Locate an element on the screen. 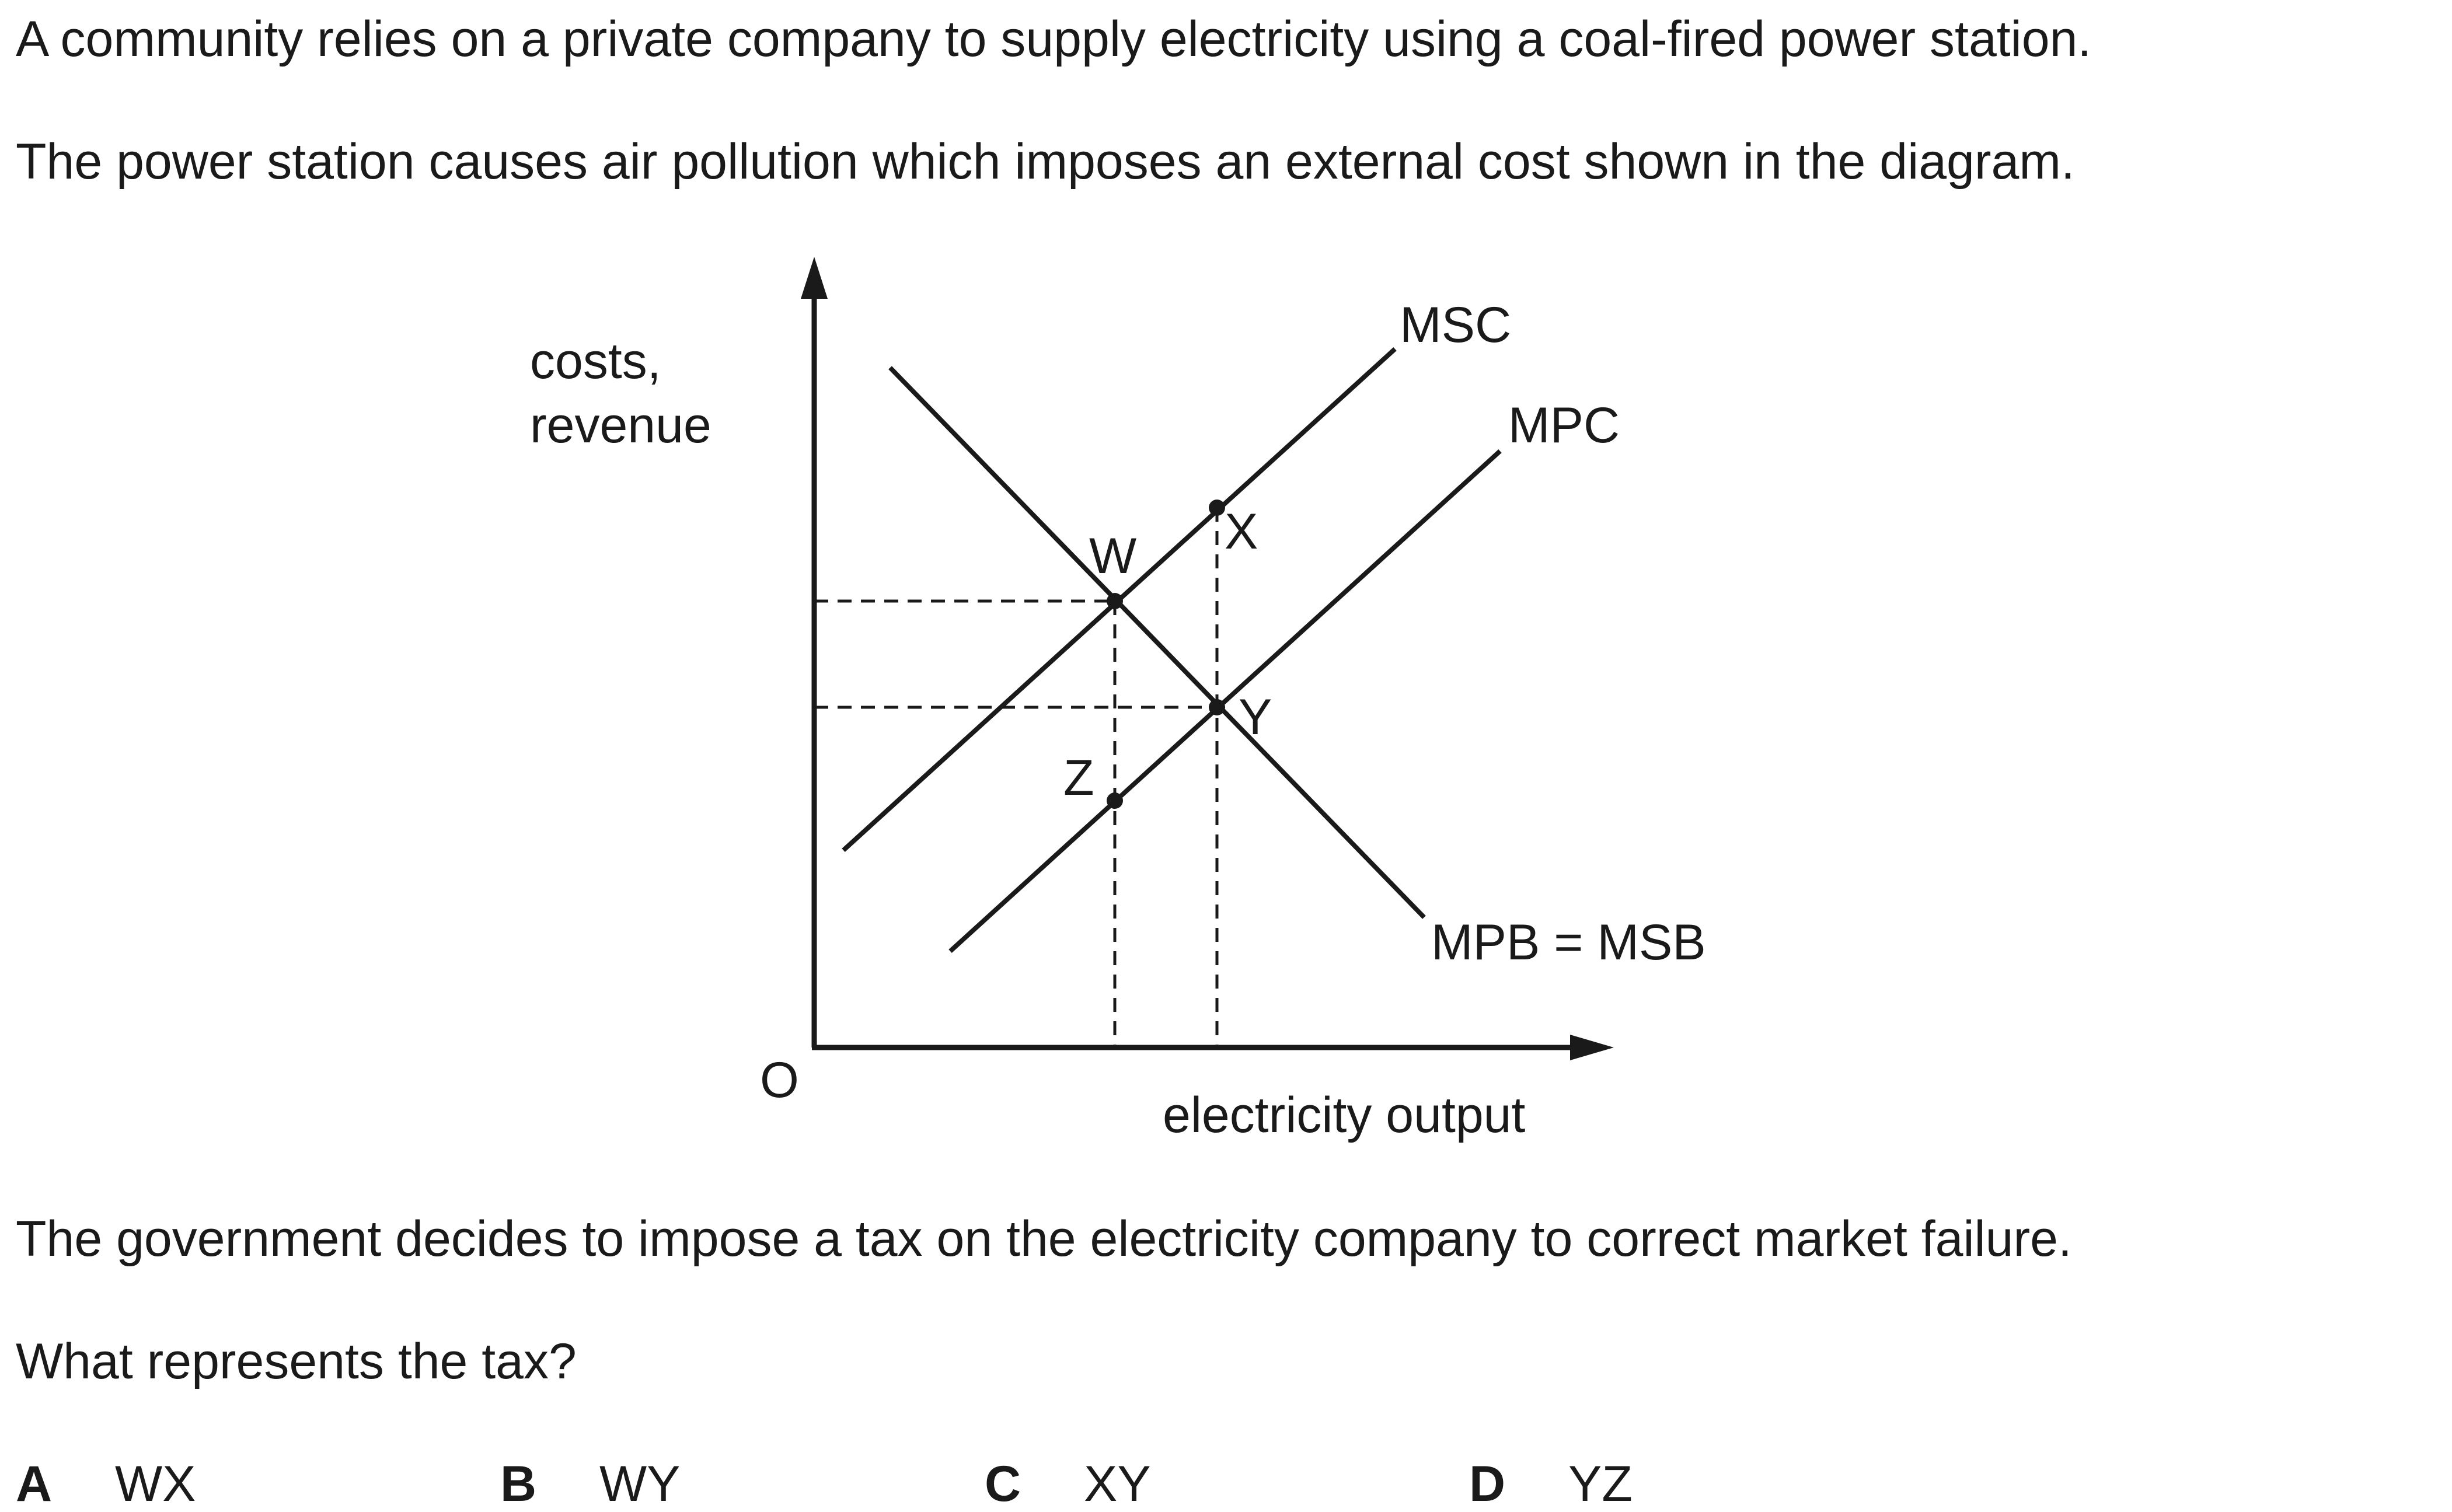 The image size is (2452, 1512). option-letter: B is located at coordinates (519, 1484).